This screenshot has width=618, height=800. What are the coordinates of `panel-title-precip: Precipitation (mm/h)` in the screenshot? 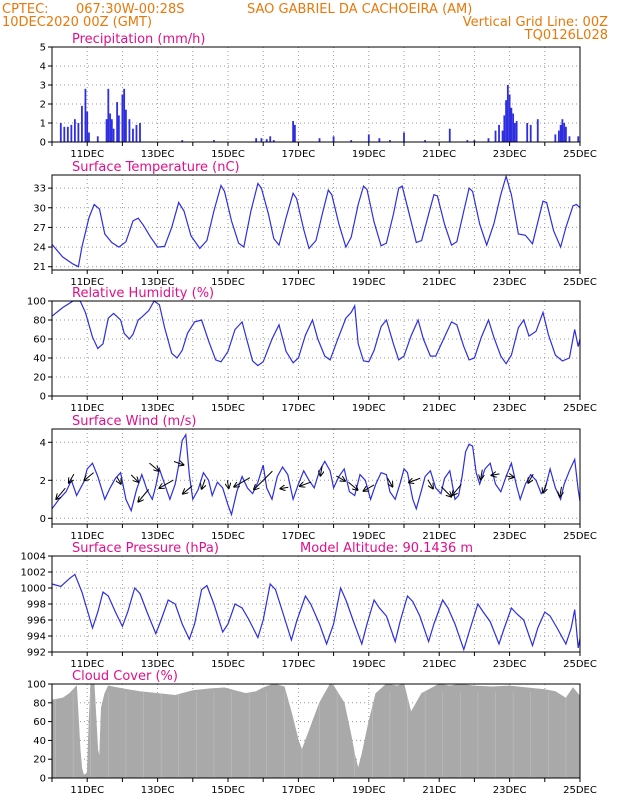 It's located at (138, 39).